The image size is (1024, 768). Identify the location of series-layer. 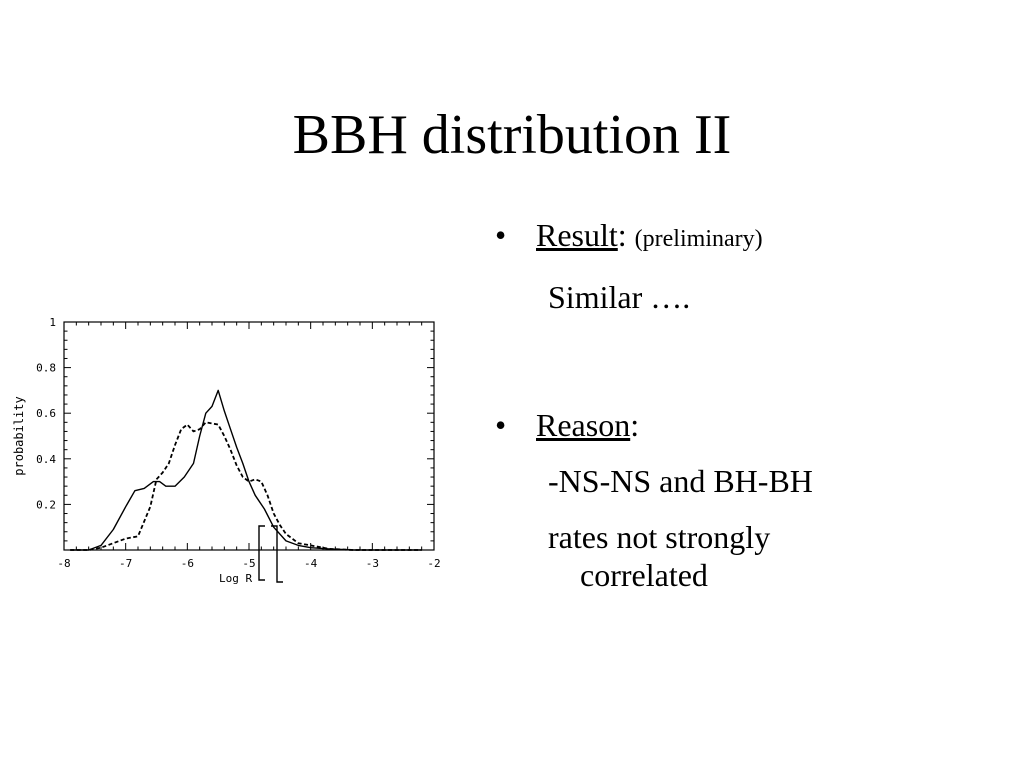
(246, 470).